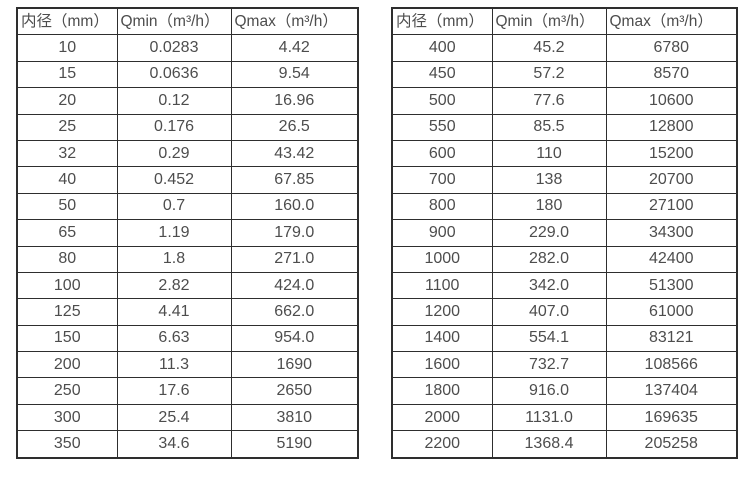 The width and height of the screenshot is (750, 483). I want to click on cell-diameter: 15, so click(67, 74).